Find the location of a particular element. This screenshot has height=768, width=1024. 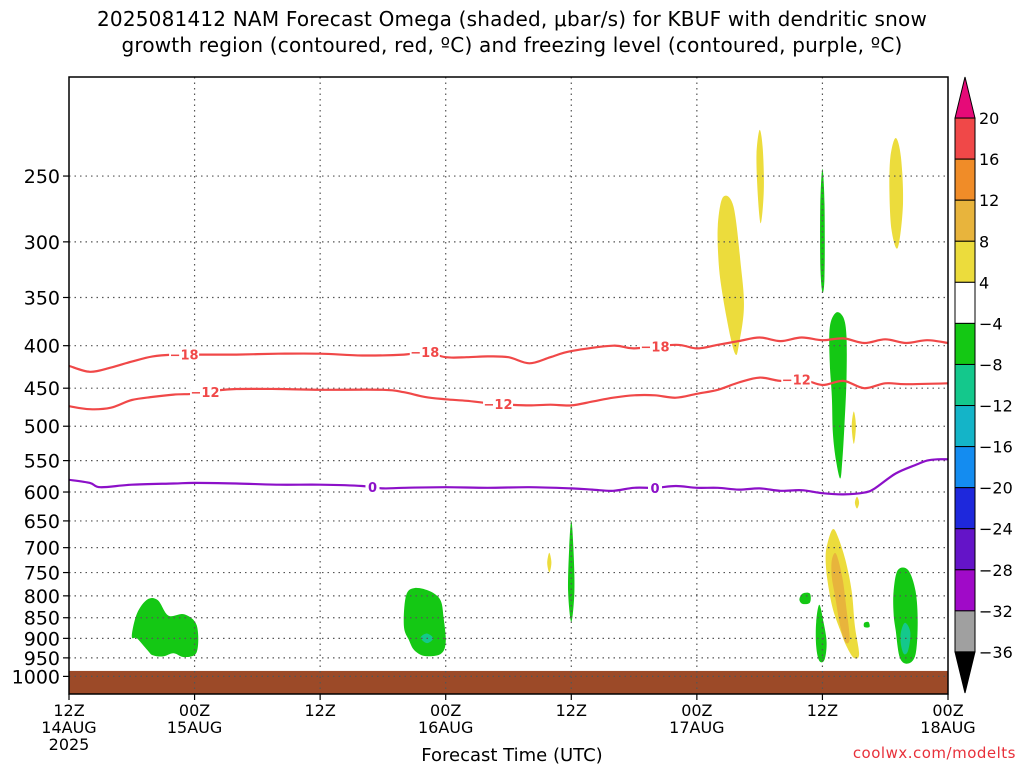

colorbar-label-13: −36 is located at coordinates (996, 652).